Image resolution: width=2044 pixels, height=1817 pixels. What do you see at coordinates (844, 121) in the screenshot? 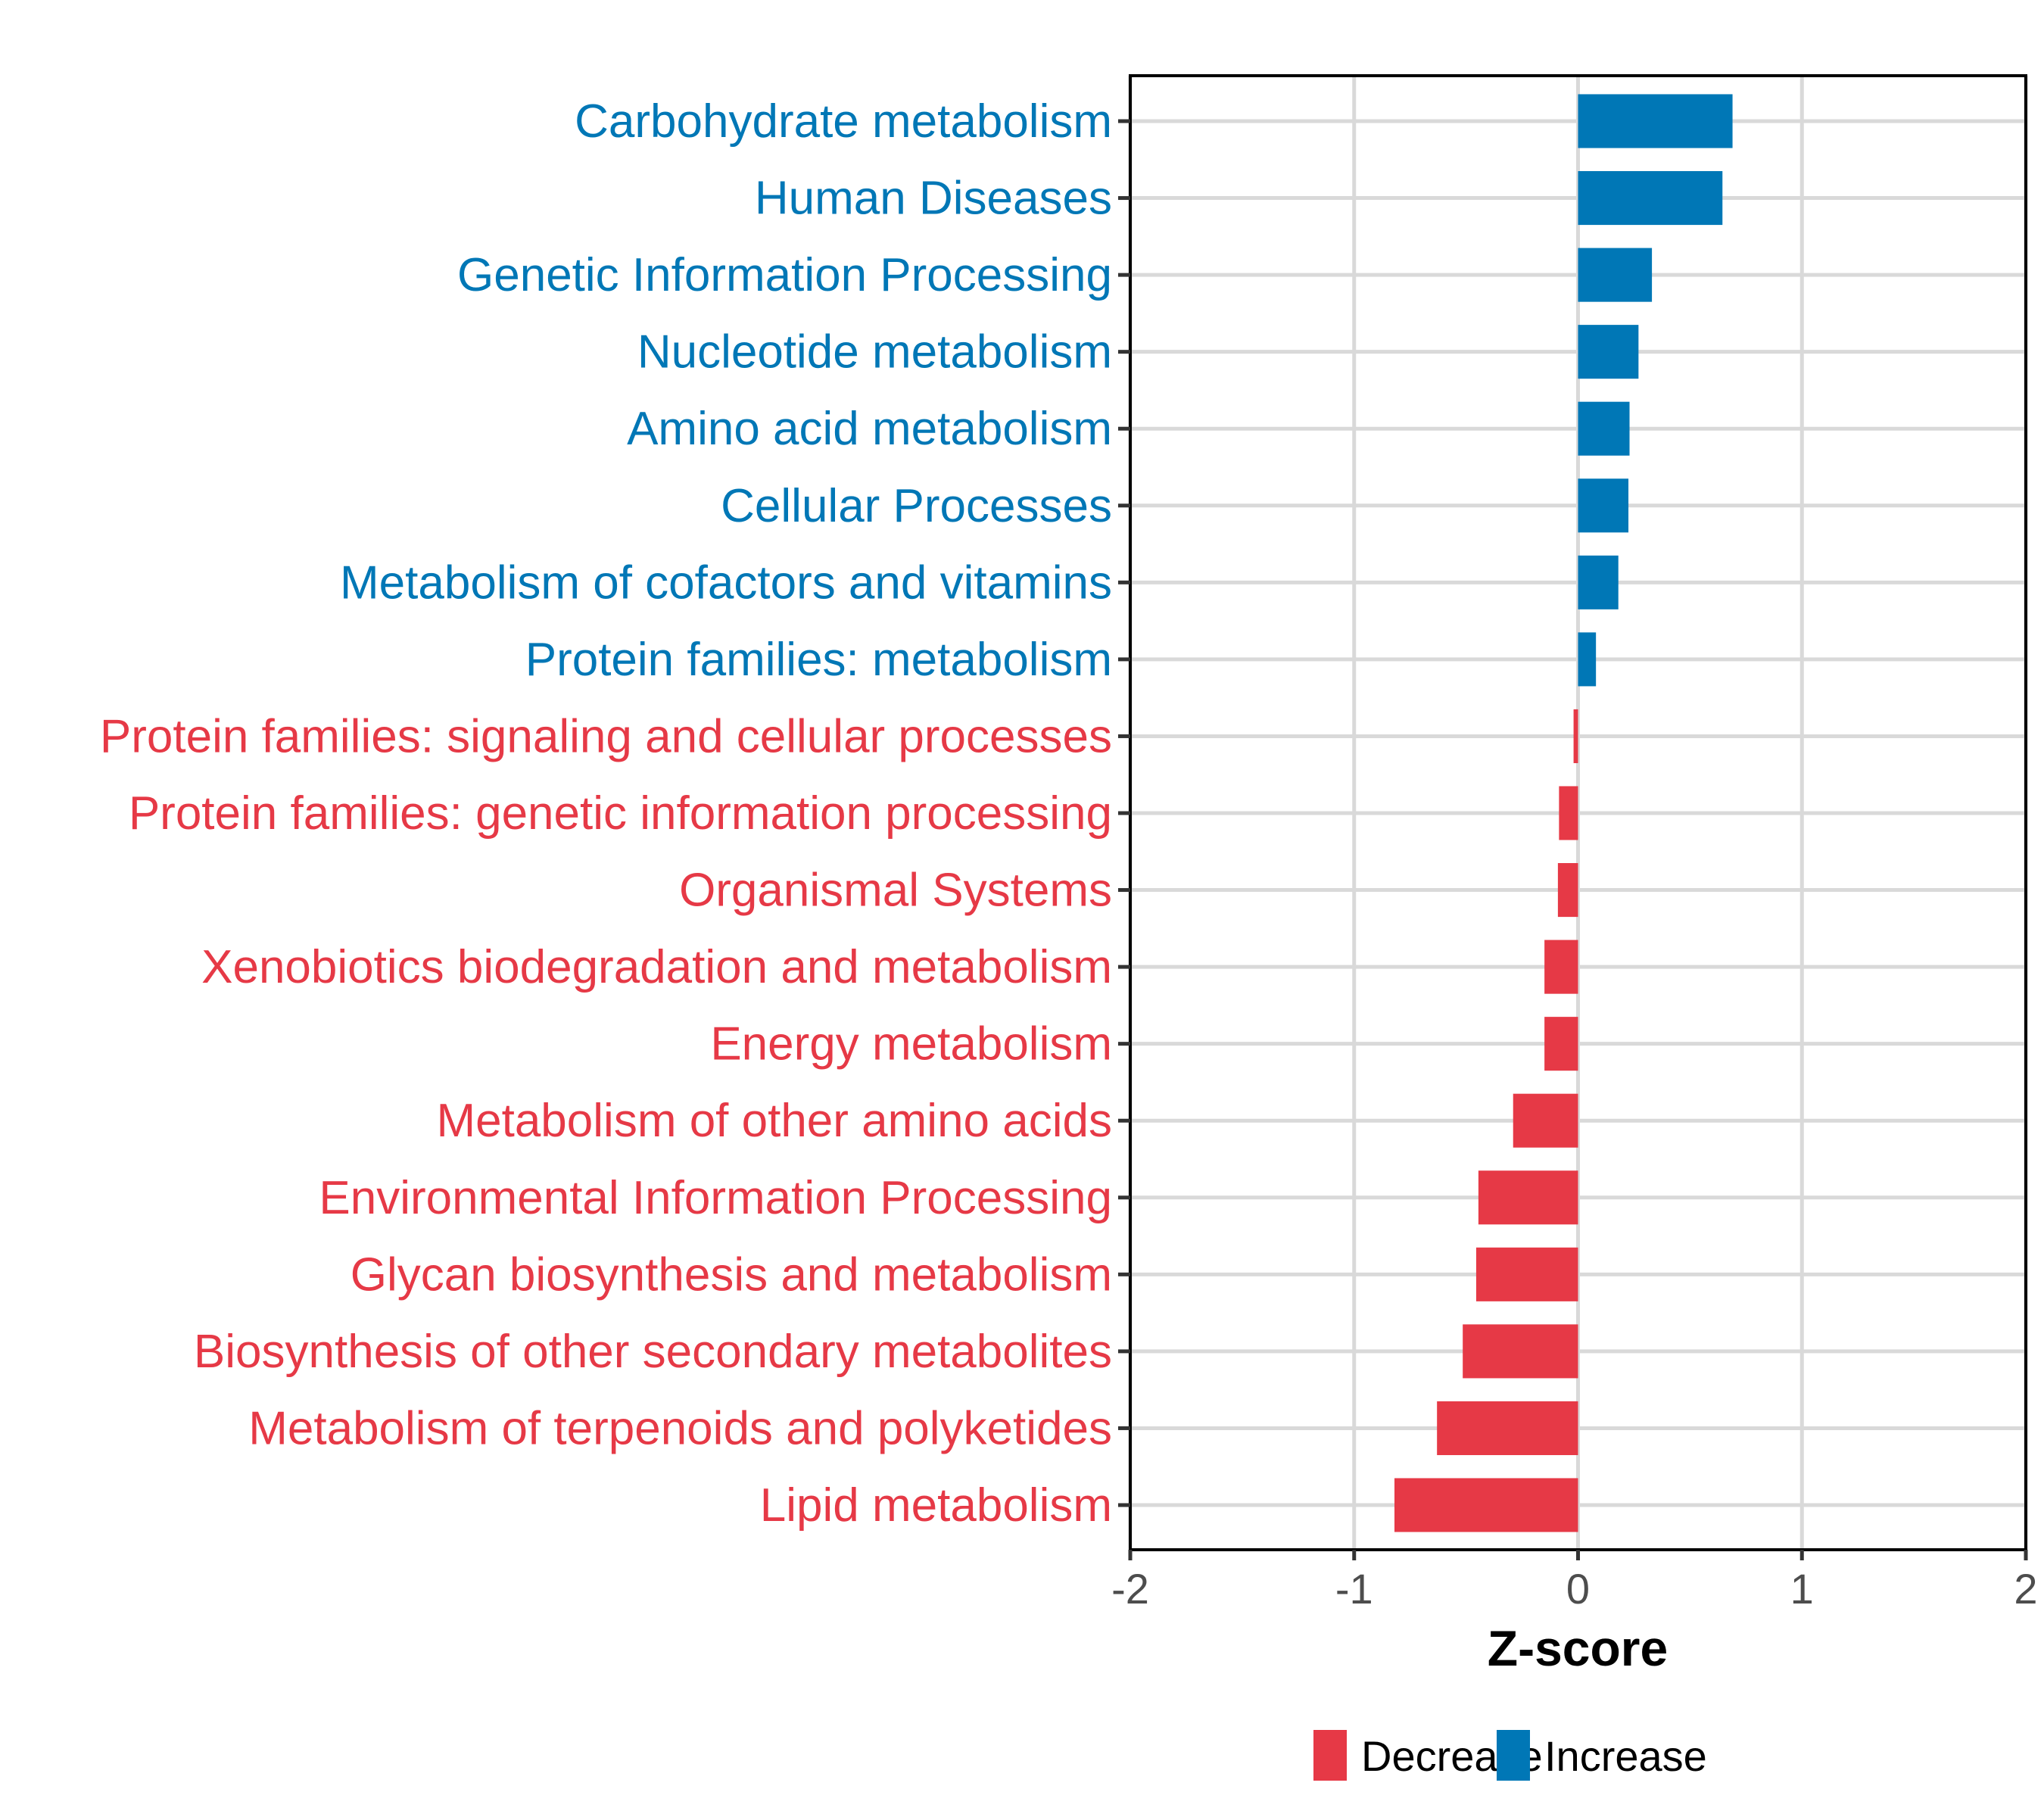
I see `category-label: Carbohydrate metabolism` at bounding box center [844, 121].